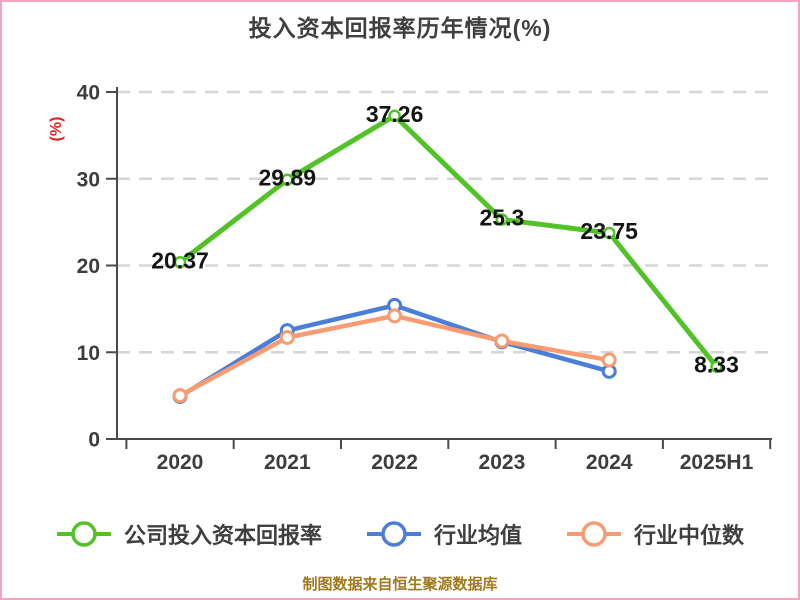 Image resolution: width=800 pixels, height=600 pixels. What do you see at coordinates (400, 28) in the screenshot?
I see `chart-title: 投入资本回报率历年情况(%)` at bounding box center [400, 28].